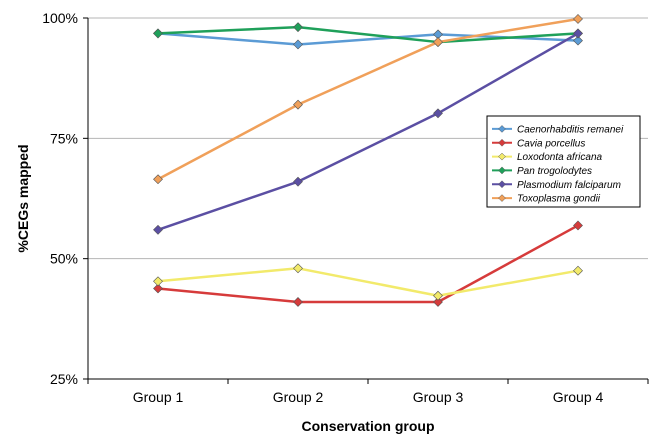 The height and width of the screenshot is (441, 655). Describe the element at coordinates (367, 426) in the screenshot. I see `x-axis-title: Conservation group` at that location.